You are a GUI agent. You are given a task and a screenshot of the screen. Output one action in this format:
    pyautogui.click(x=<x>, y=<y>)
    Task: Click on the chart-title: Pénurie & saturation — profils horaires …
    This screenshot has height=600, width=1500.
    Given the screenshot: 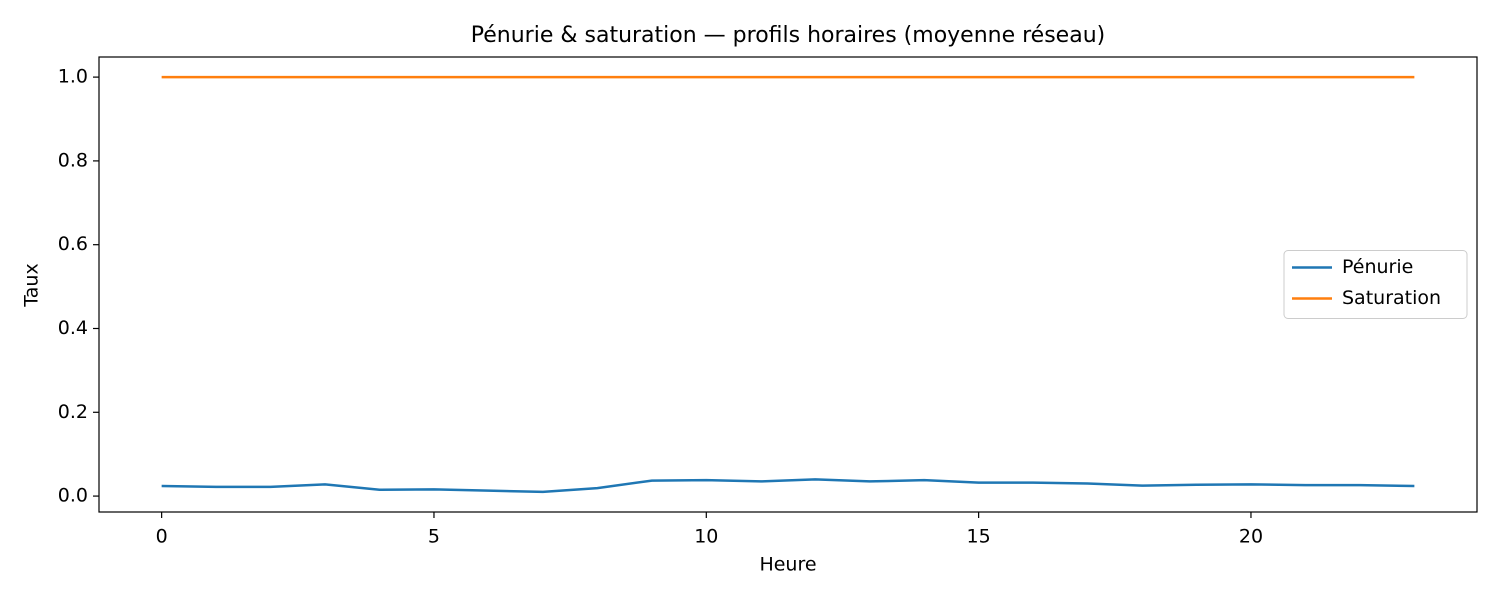 What is the action you would take?
    pyautogui.click(x=788, y=35)
    